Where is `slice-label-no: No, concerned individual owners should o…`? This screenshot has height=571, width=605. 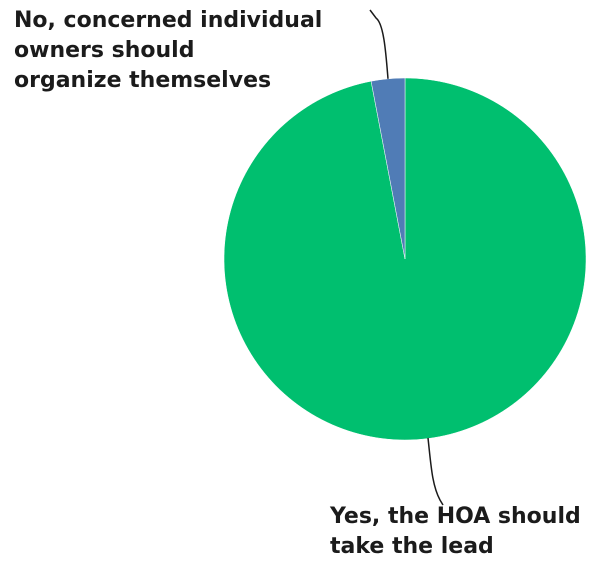 slice-label-no: No, concerned individual owners should o… is located at coordinates (168, 51).